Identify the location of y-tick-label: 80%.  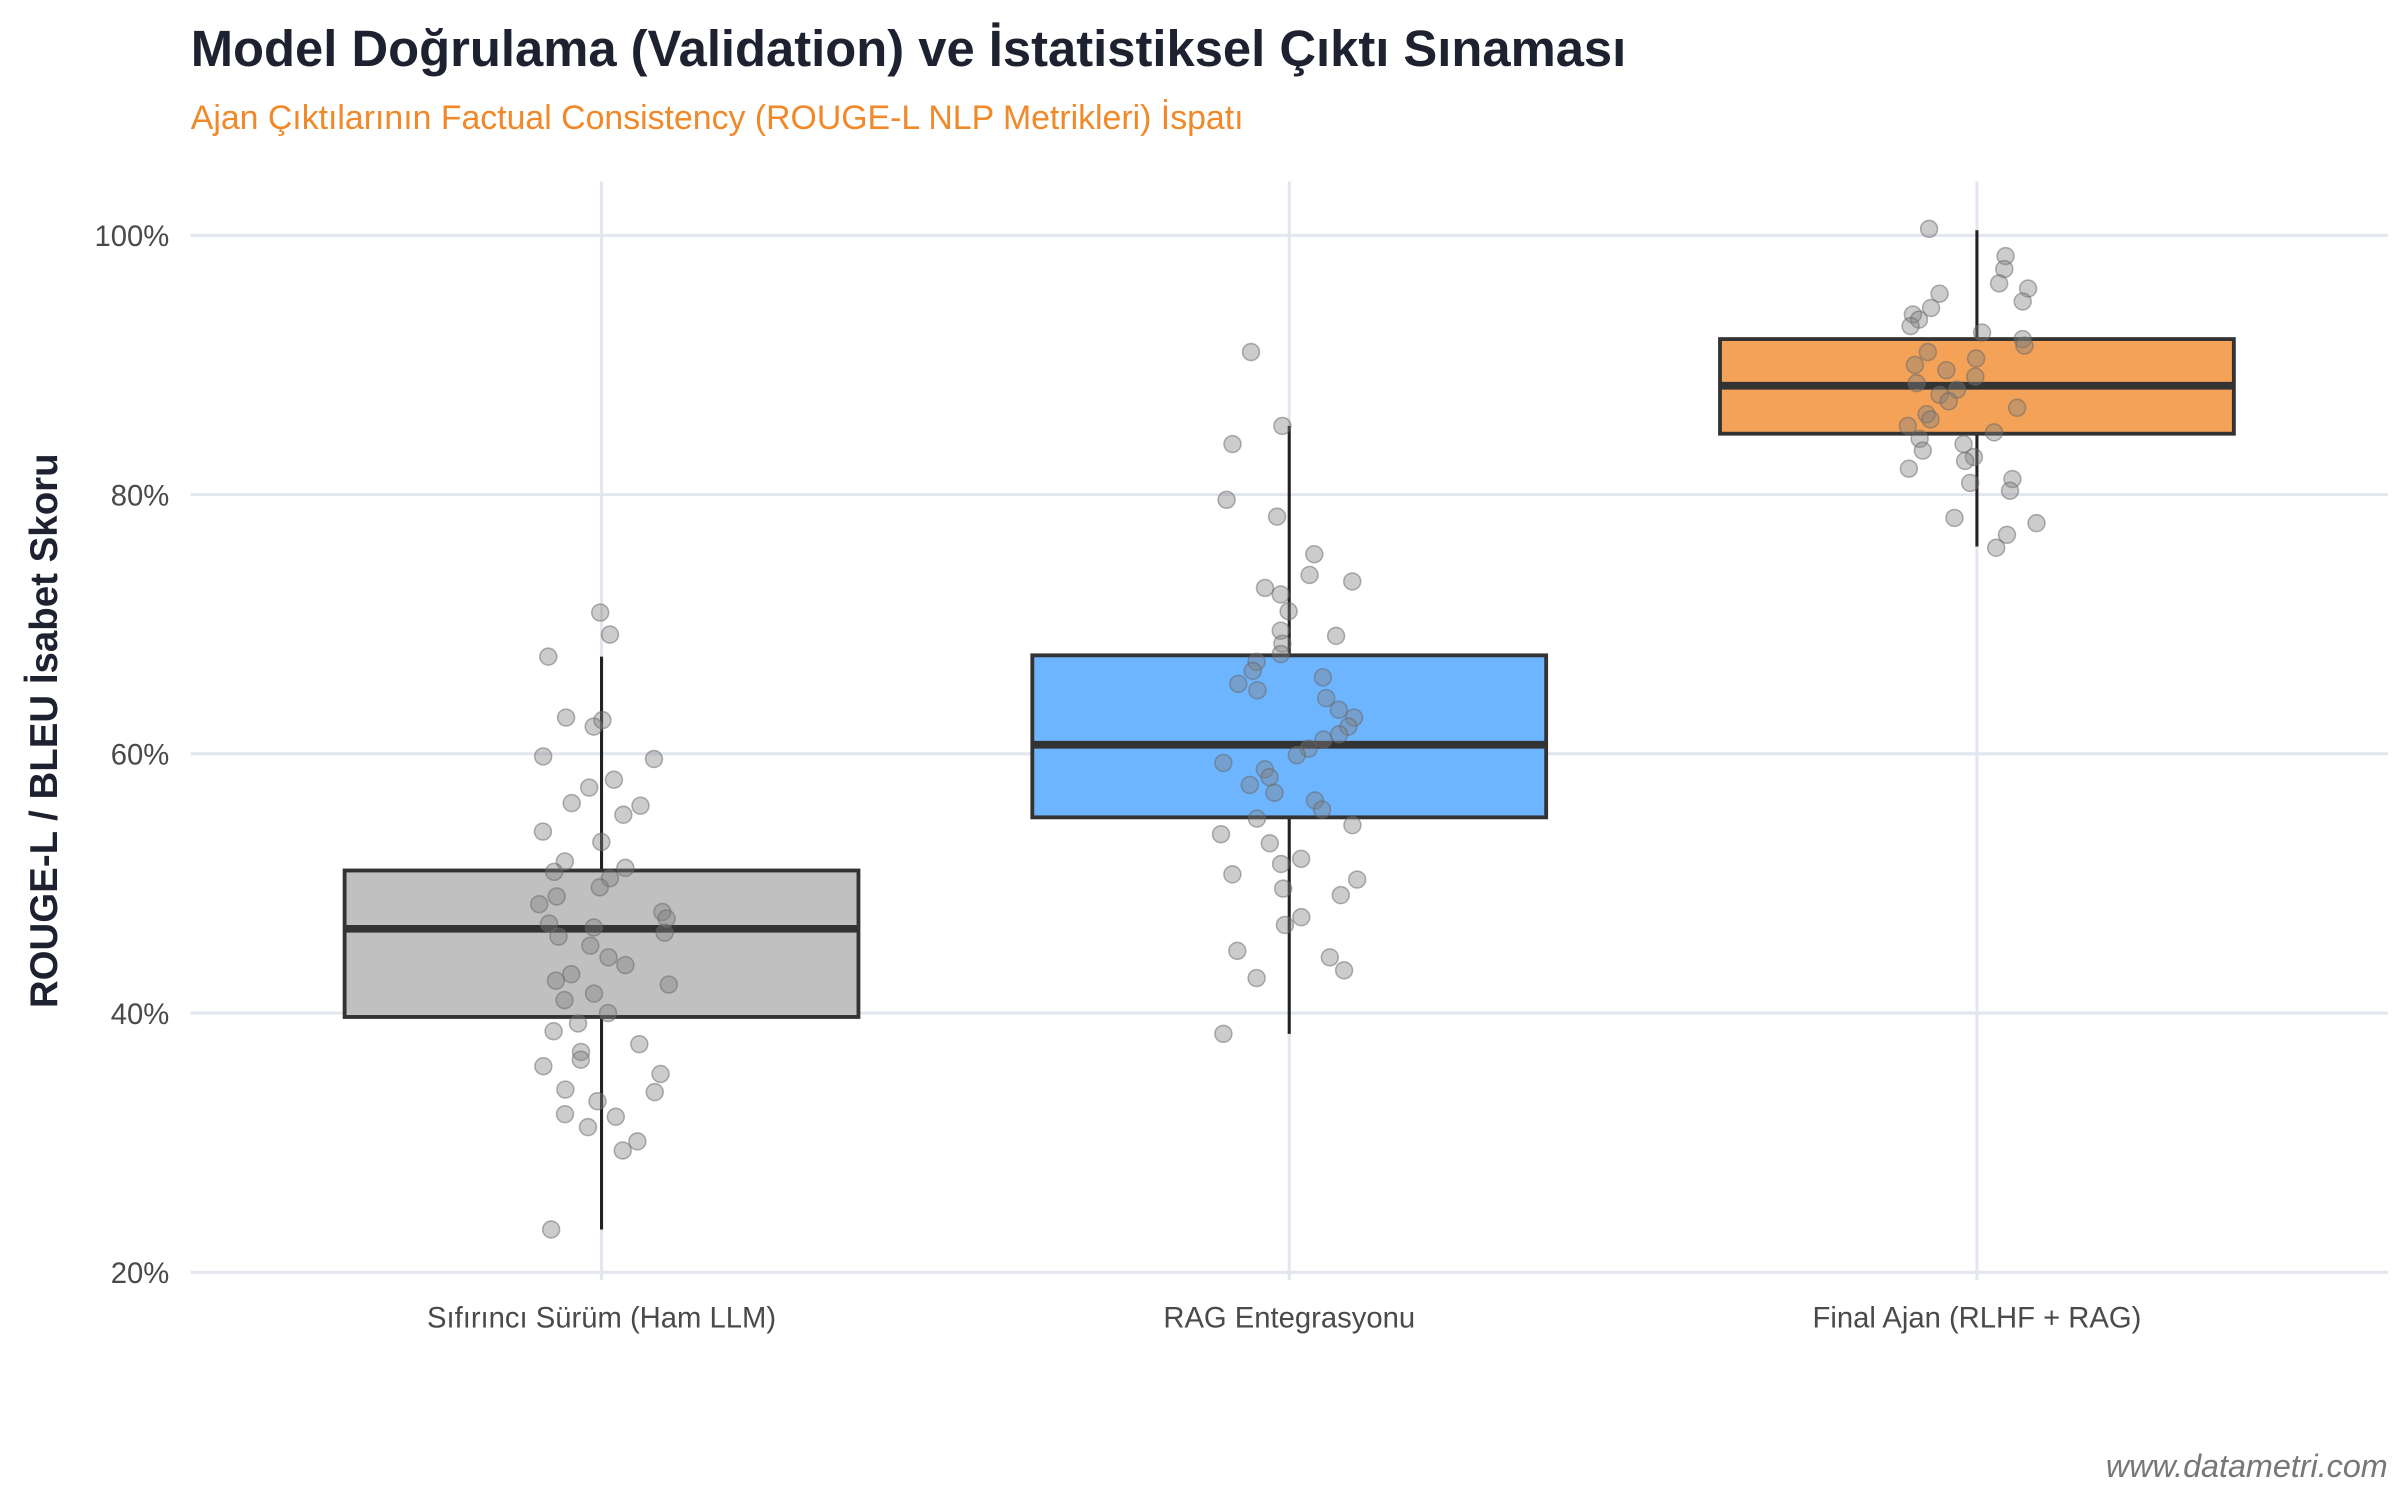
(140, 496).